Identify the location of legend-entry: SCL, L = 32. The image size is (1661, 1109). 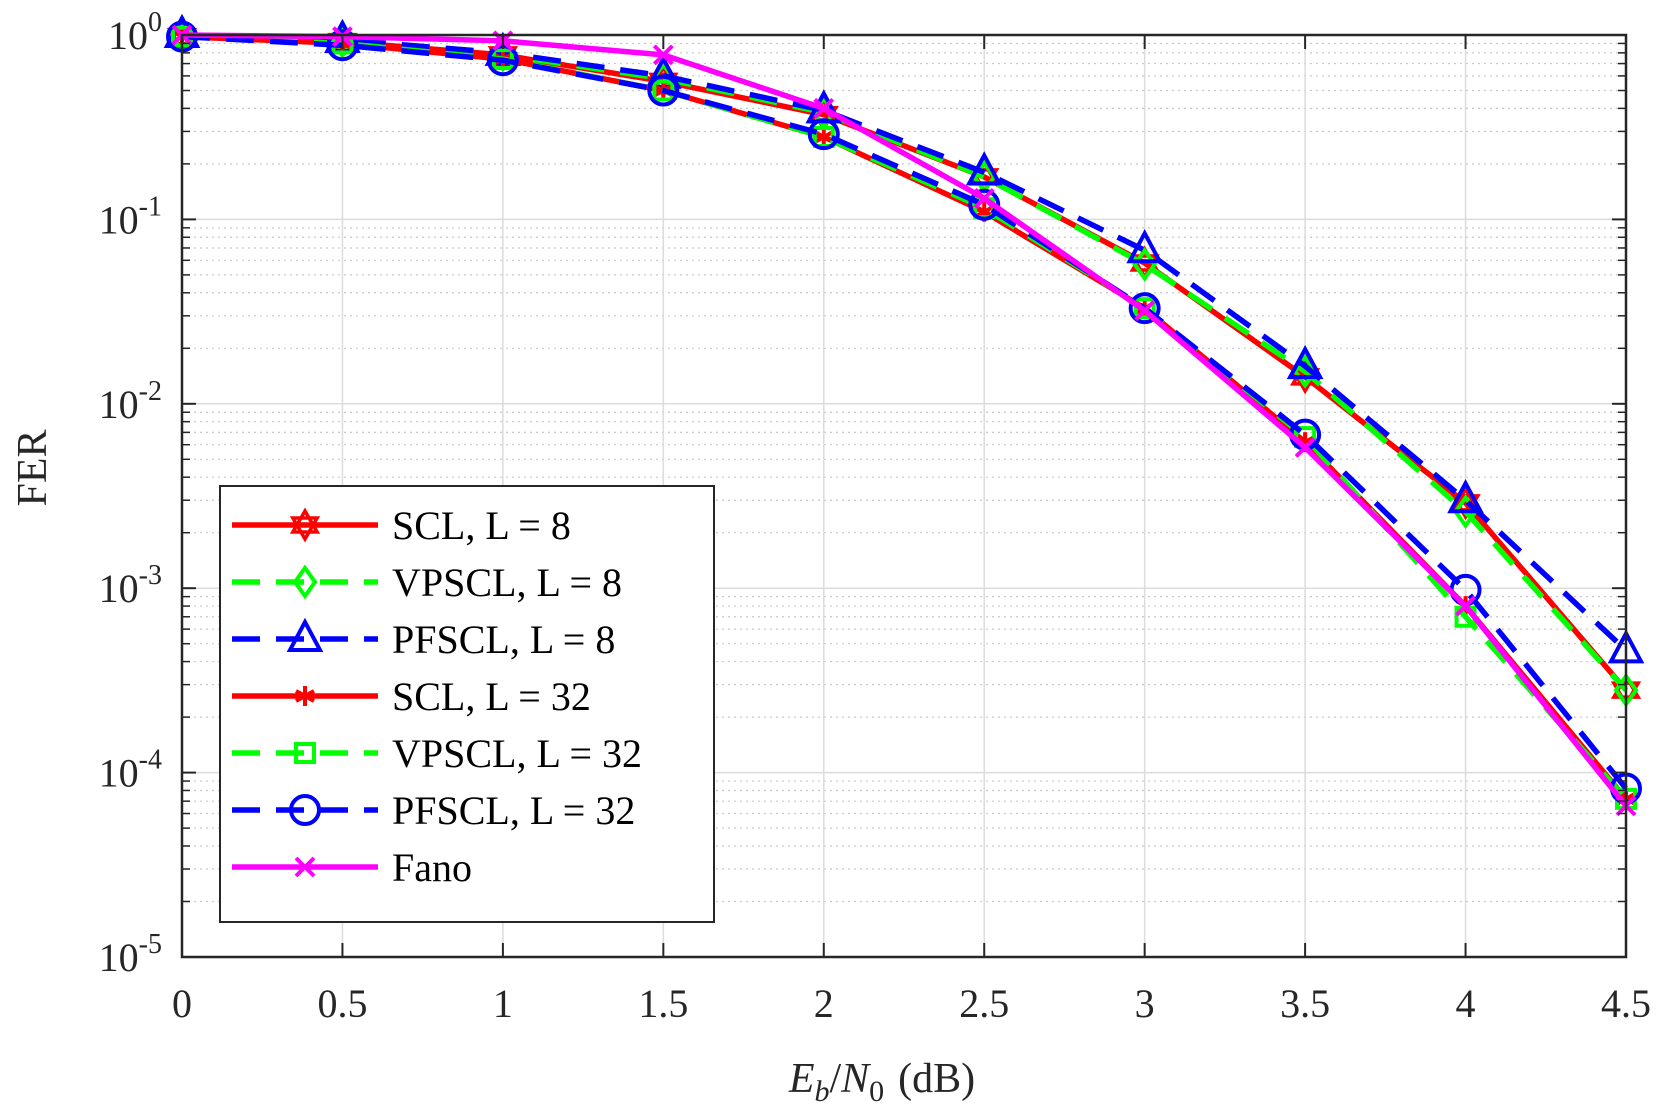
(411, 696).